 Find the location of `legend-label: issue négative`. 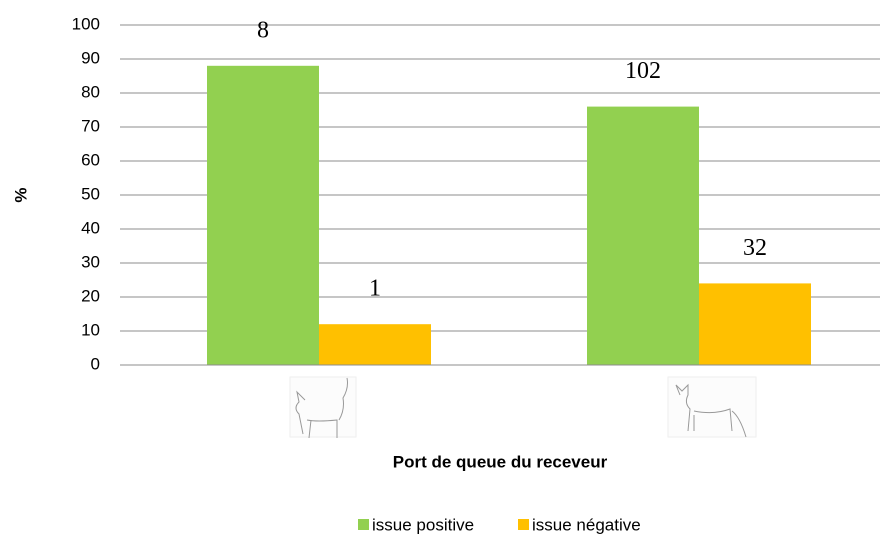

legend-label: issue négative is located at coordinates (586, 524).